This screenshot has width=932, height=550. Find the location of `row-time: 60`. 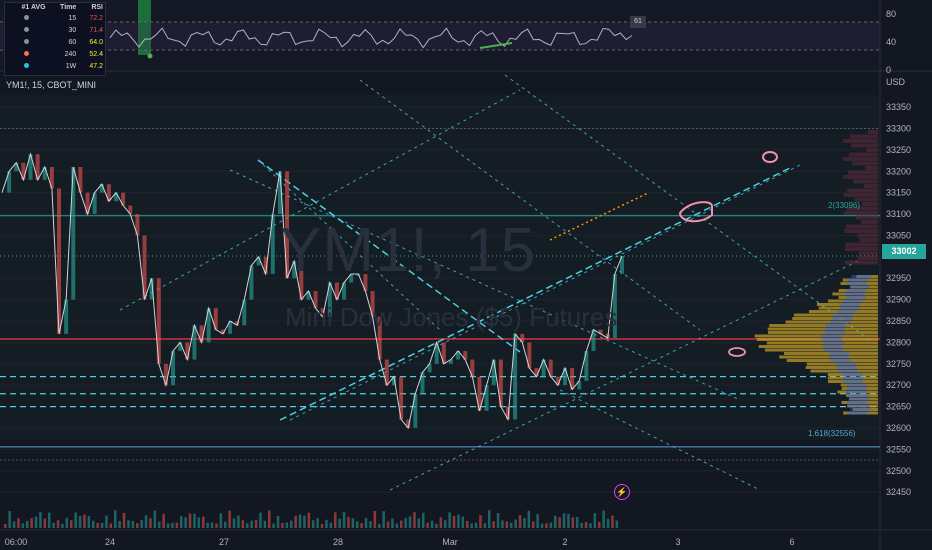

row-time: 60 is located at coordinates (72, 42).